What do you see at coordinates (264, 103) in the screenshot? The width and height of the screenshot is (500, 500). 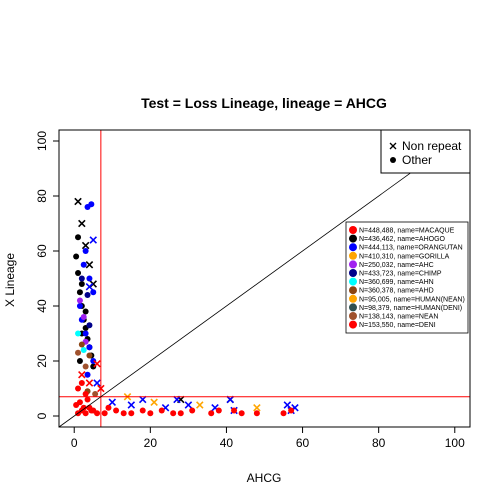 I see `chart-title: Test = Loss Lineage, lineage = AHCG` at bounding box center [264, 103].